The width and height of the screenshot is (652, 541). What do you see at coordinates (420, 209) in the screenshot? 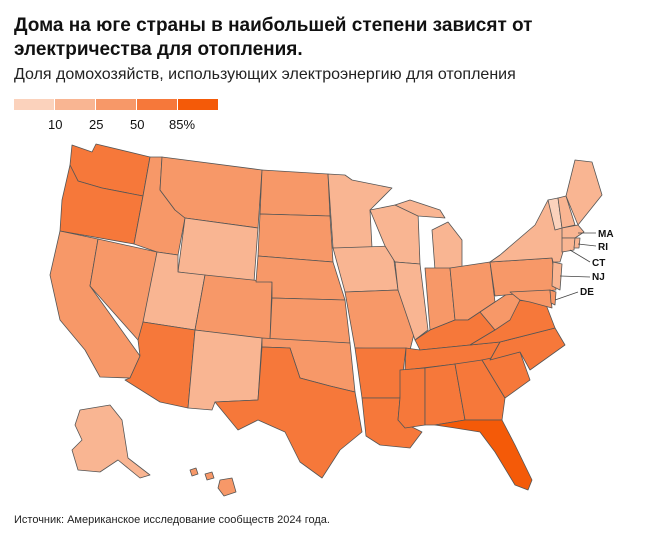
I see `state-michigan-up` at bounding box center [420, 209].